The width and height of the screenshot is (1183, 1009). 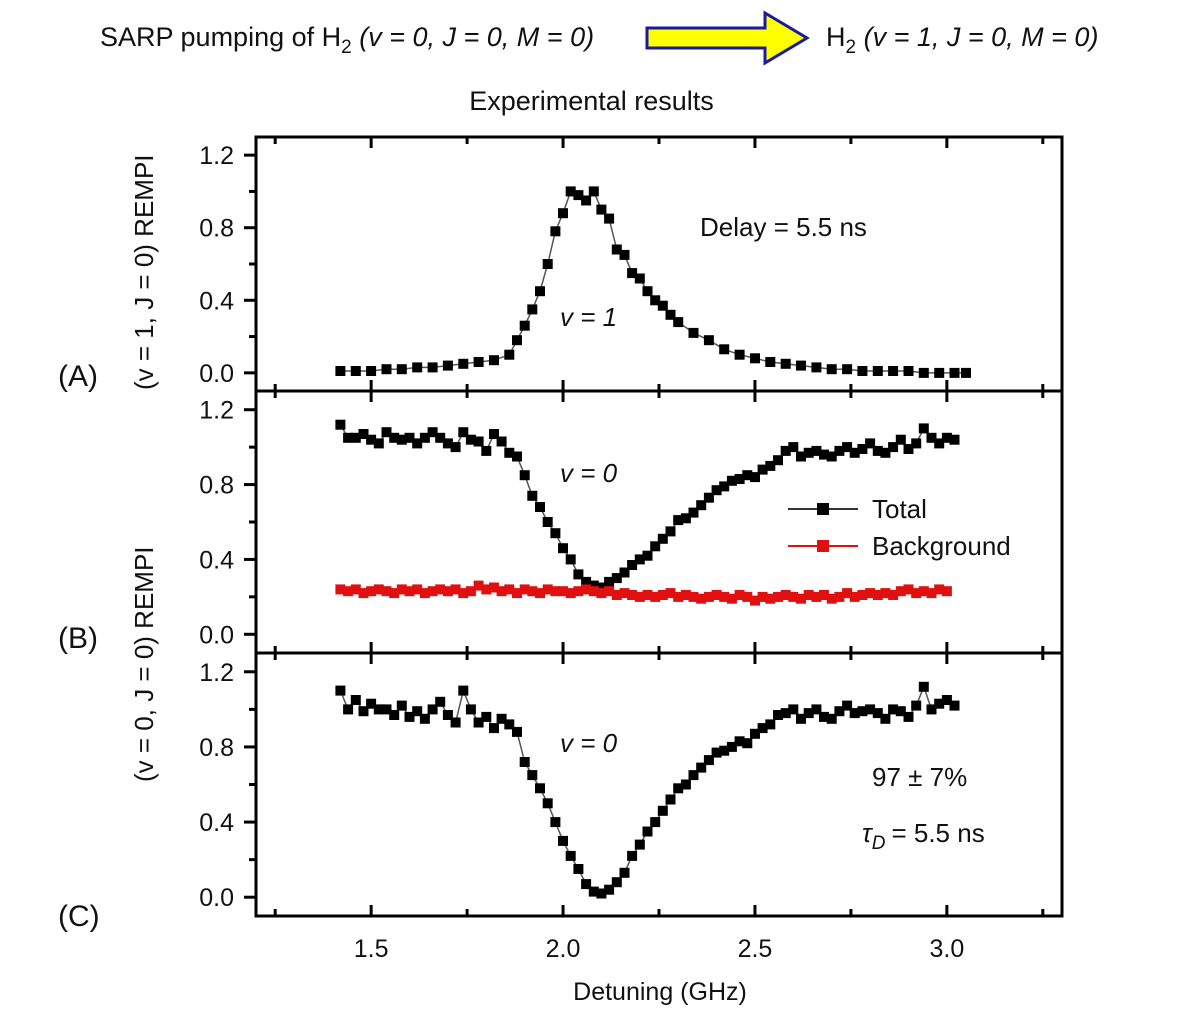 What do you see at coordinates (647, 506) in the screenshot?
I see `series-total` at bounding box center [647, 506].